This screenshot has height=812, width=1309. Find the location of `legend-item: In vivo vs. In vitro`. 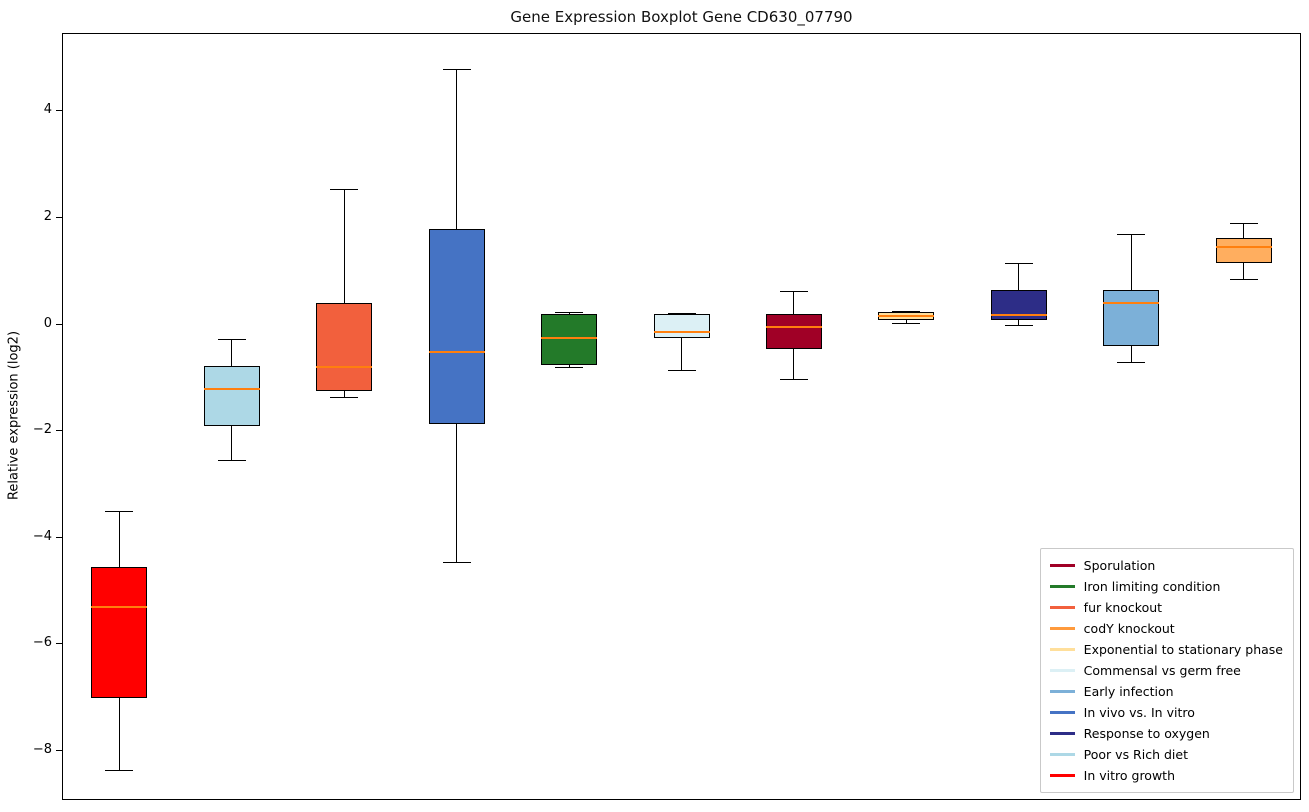

legend-item: In vivo vs. In vitro is located at coordinates (1166, 712).